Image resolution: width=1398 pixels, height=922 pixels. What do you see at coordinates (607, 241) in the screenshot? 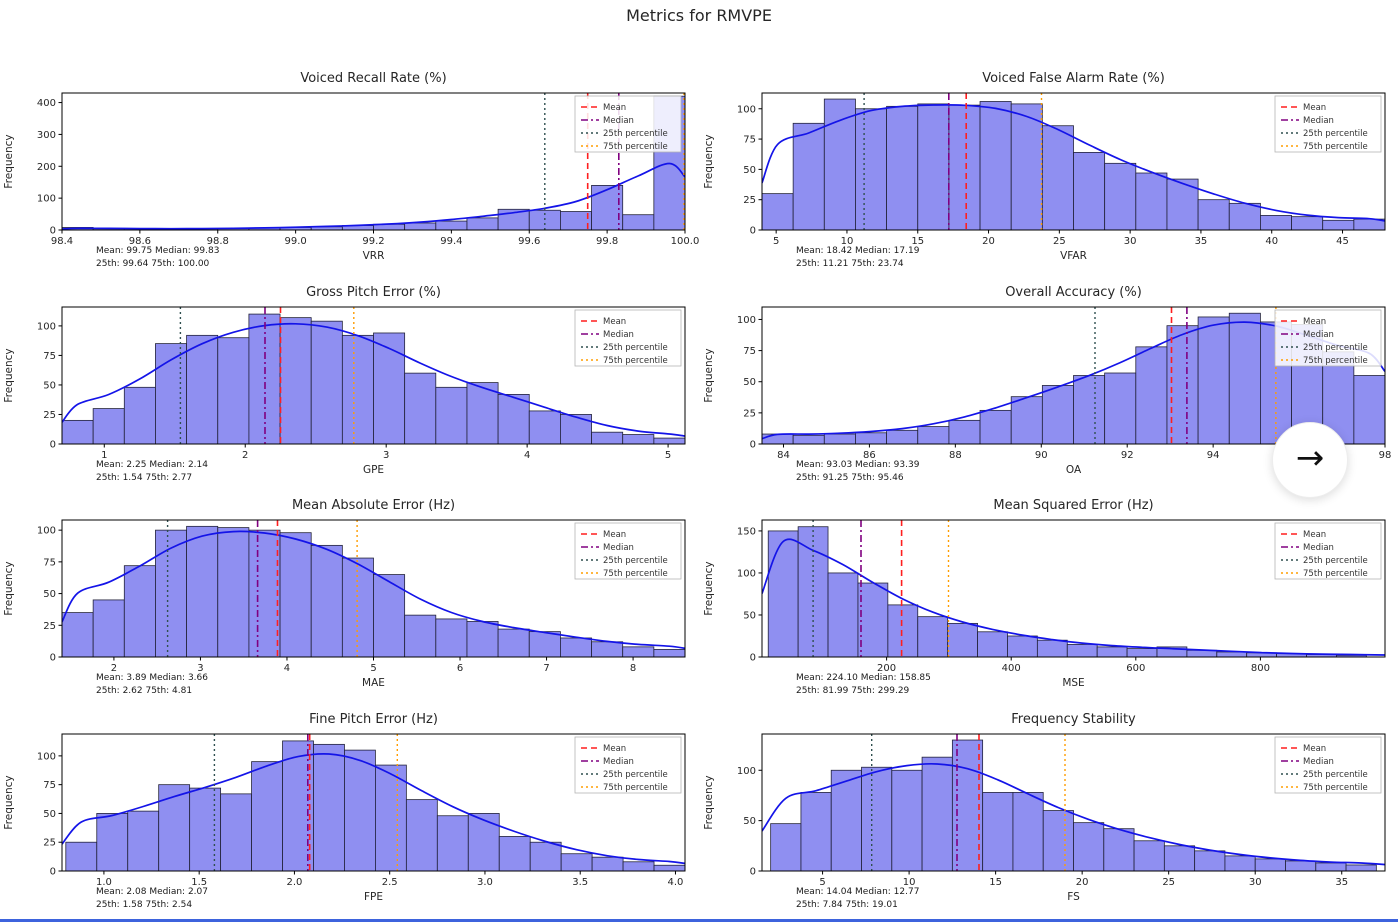
I see `x-tick-label: 99.8` at bounding box center [607, 241].